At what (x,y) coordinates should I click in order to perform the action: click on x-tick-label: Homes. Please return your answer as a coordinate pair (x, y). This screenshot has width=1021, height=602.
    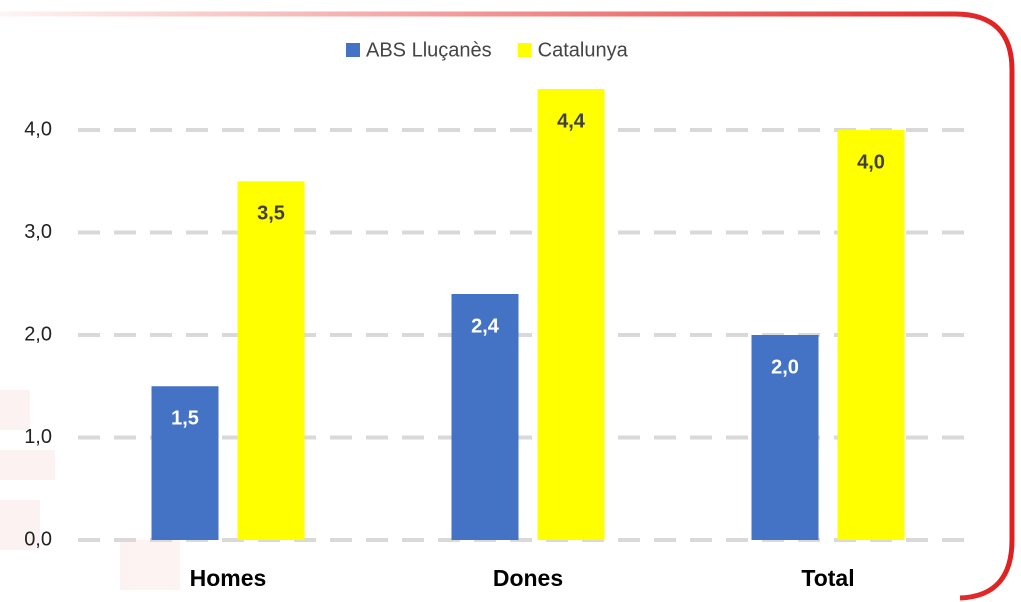
    Looking at the image, I should click on (228, 578).